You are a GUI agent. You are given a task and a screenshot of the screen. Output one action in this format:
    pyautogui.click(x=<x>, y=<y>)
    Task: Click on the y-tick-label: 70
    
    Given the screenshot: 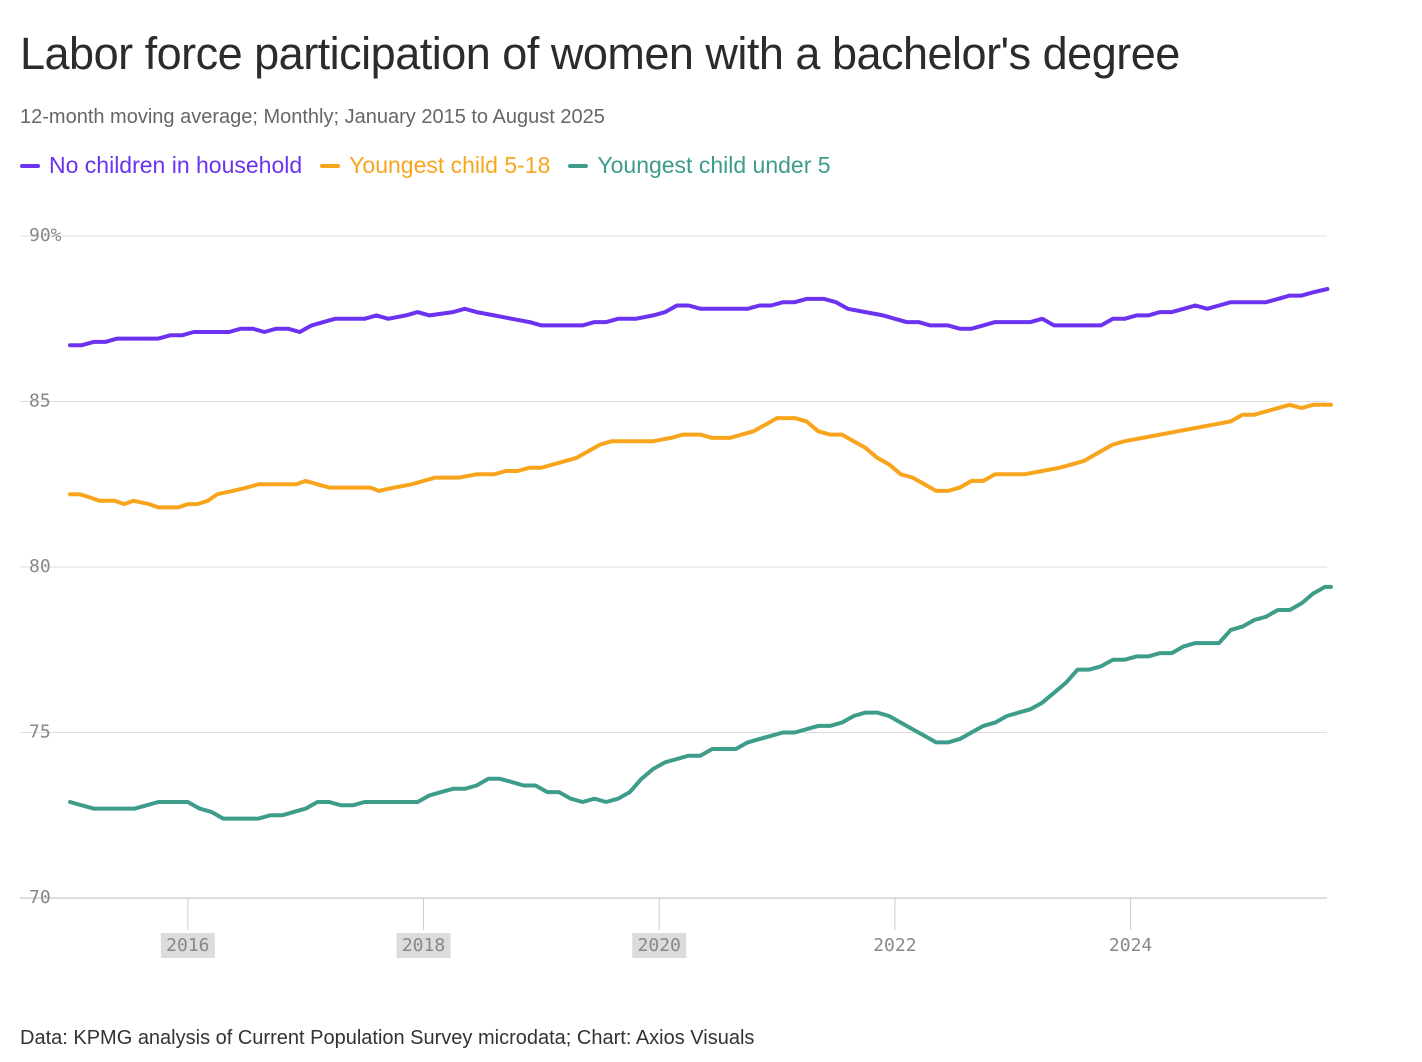 What is the action you would take?
    pyautogui.click(x=40, y=897)
    